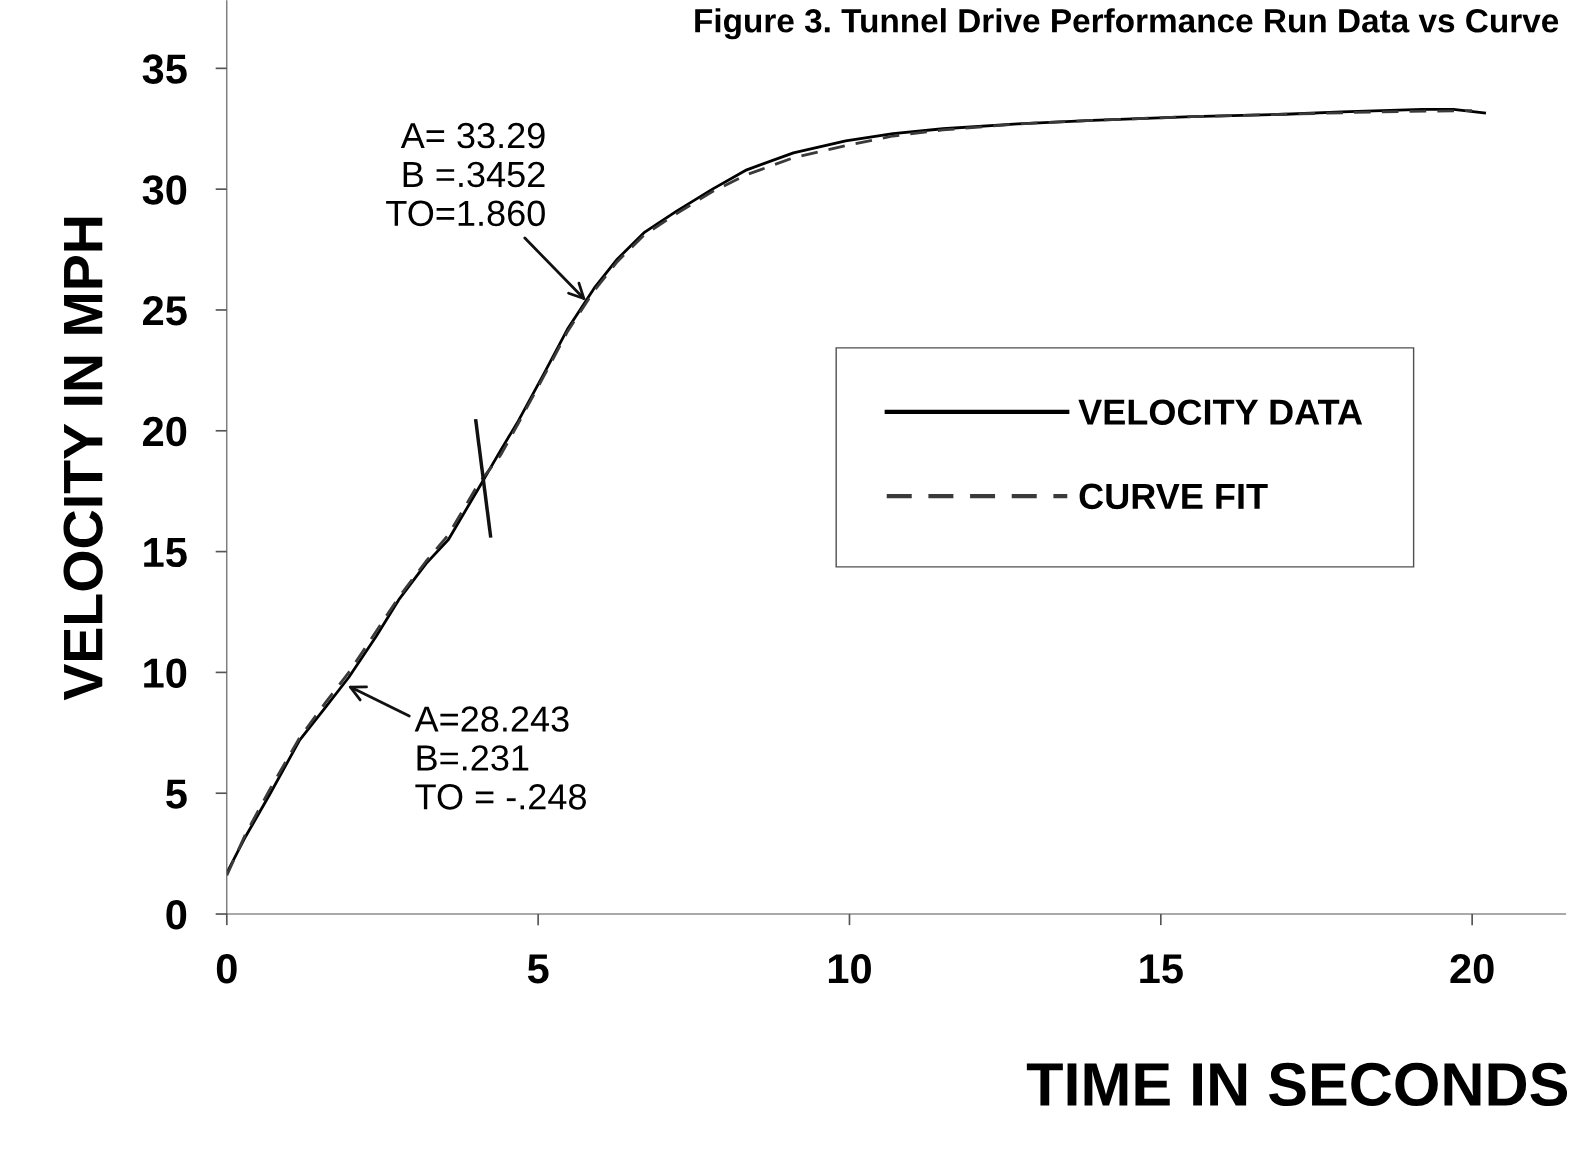 The width and height of the screenshot is (1575, 1162). I want to click on legend-label: VELOCITY DATA, so click(1220, 412).